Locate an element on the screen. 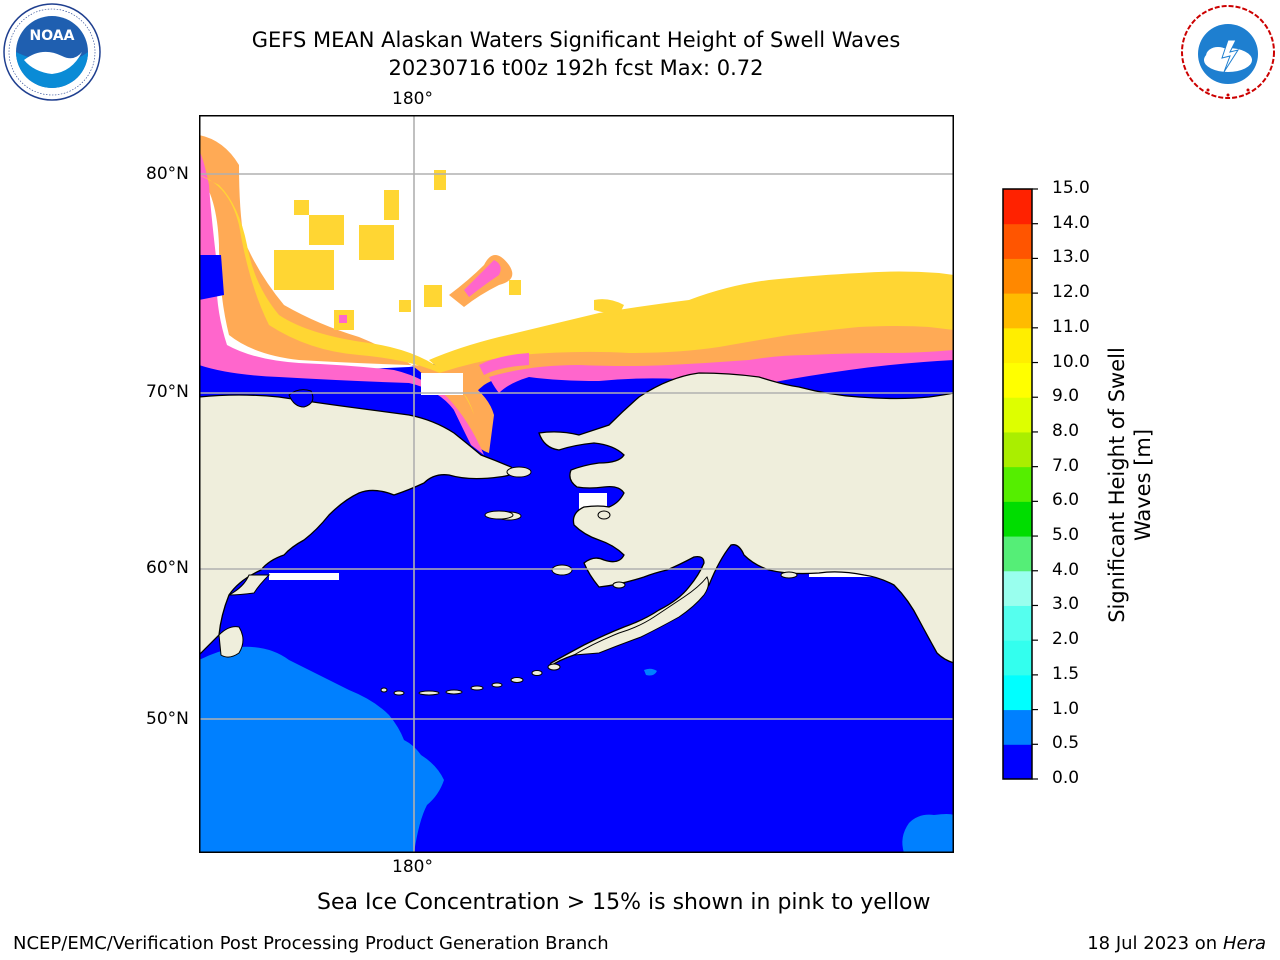 The image size is (1280, 960). lon-label-bottom: 180° is located at coordinates (412, 867).